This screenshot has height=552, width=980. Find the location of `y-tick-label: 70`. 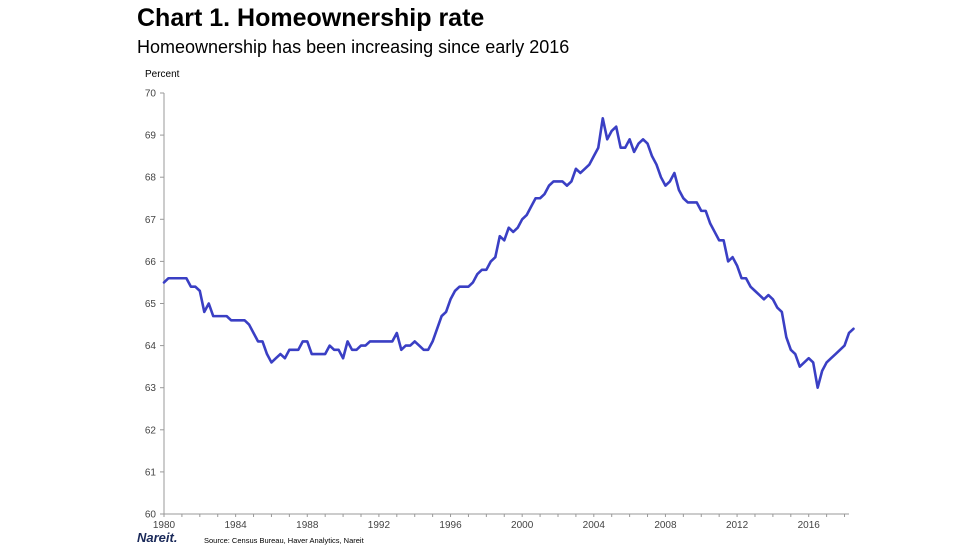

y-tick-label: 70 is located at coordinates (151, 94).